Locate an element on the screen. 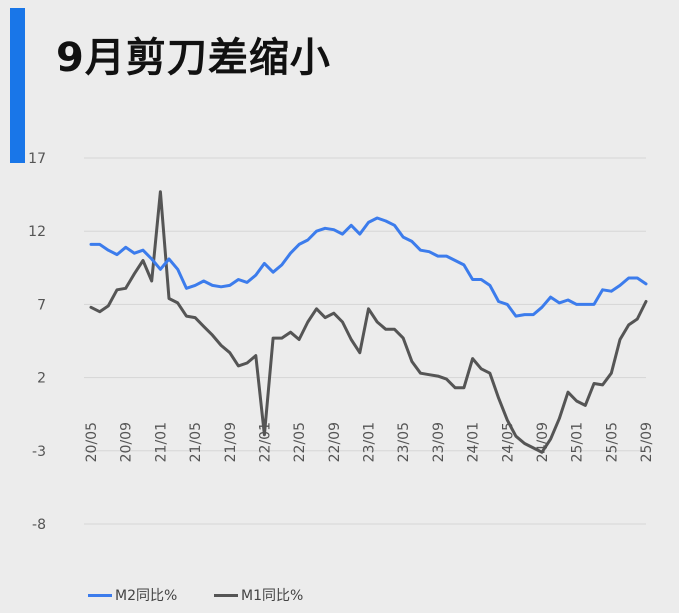 This screenshot has height=613, width=679. chart-title: 9月剪刀差缩小 is located at coordinates (193, 58).